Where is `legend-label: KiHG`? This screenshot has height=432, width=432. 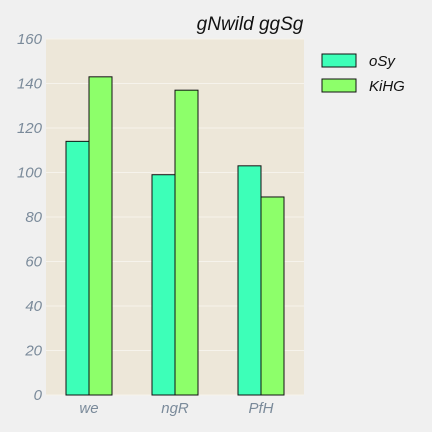 legend-label: KiHG is located at coordinates (387, 86).